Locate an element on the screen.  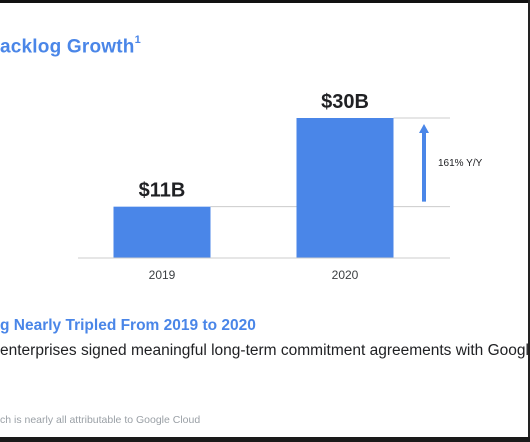
title-footnote-mark: 1 is located at coordinates (137, 40).